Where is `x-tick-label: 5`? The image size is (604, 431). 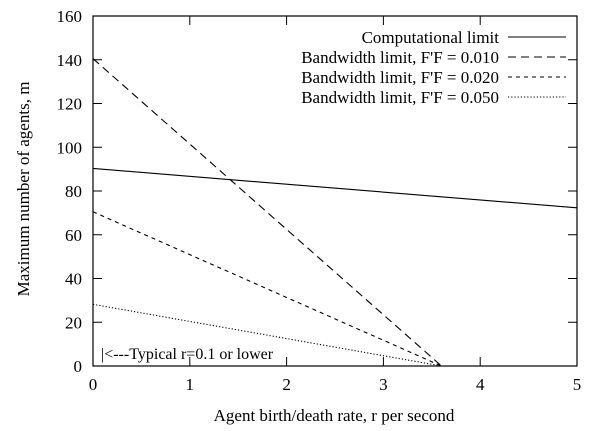
x-tick-label: 5 is located at coordinates (577, 384).